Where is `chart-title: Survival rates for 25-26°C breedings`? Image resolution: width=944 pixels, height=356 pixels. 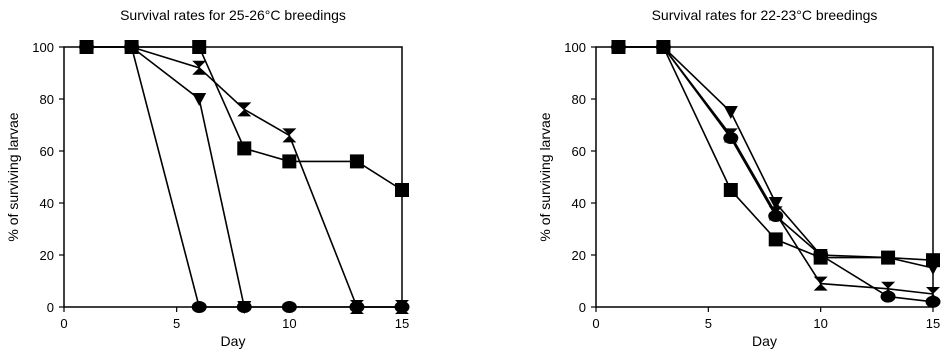
chart-title: Survival rates for 25-26°C breedings is located at coordinates (233, 15).